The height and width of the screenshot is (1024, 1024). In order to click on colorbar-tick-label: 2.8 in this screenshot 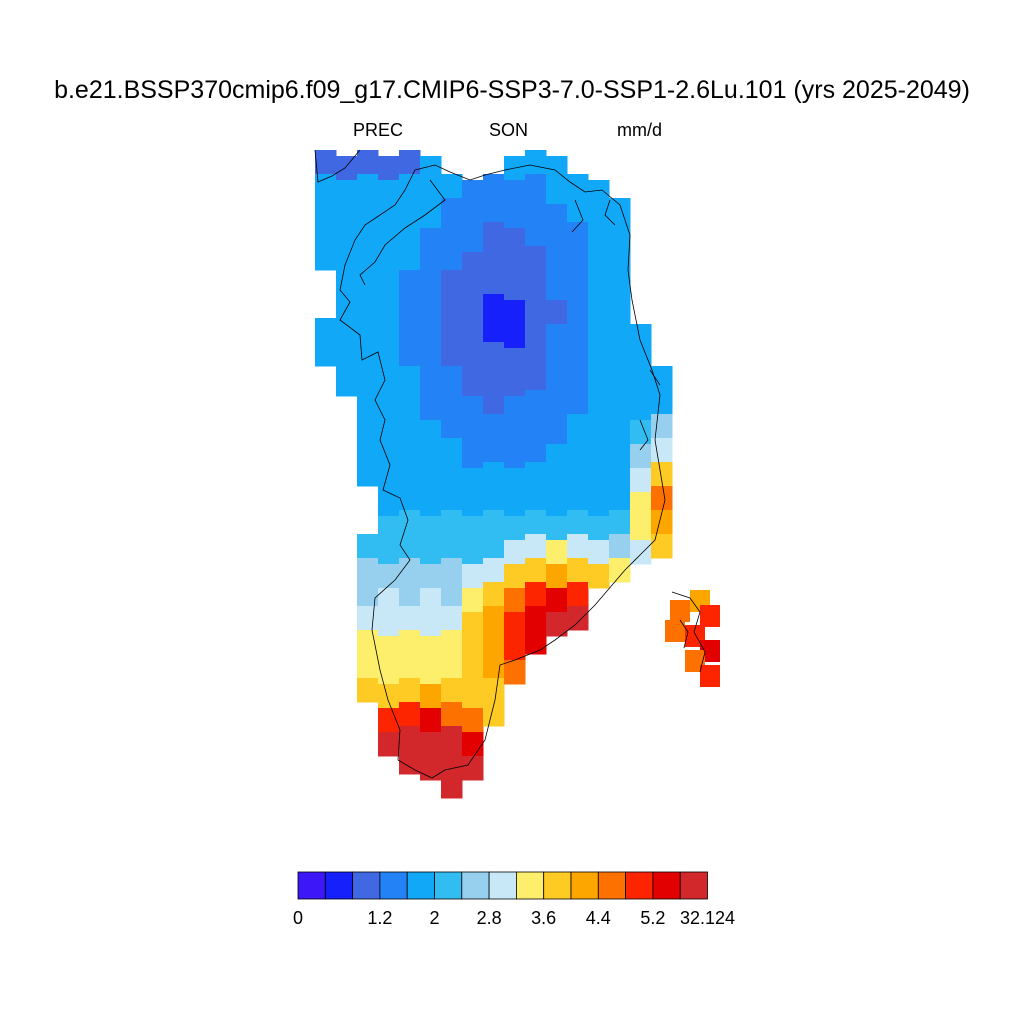, I will do `click(489, 918)`.